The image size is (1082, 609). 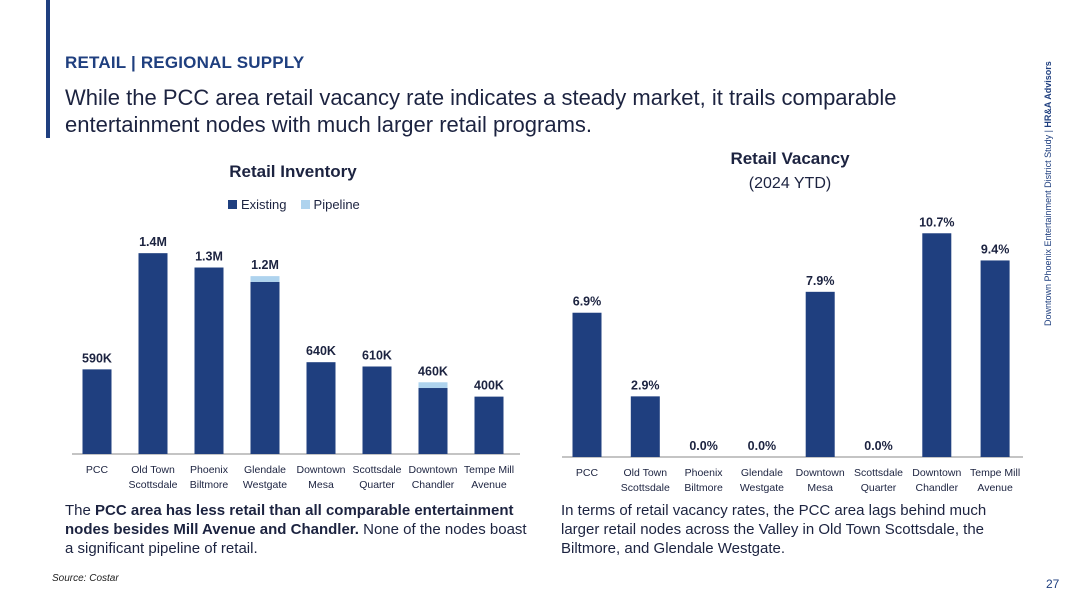 What do you see at coordinates (153, 242) in the screenshot?
I see `data-label: 1.4M` at bounding box center [153, 242].